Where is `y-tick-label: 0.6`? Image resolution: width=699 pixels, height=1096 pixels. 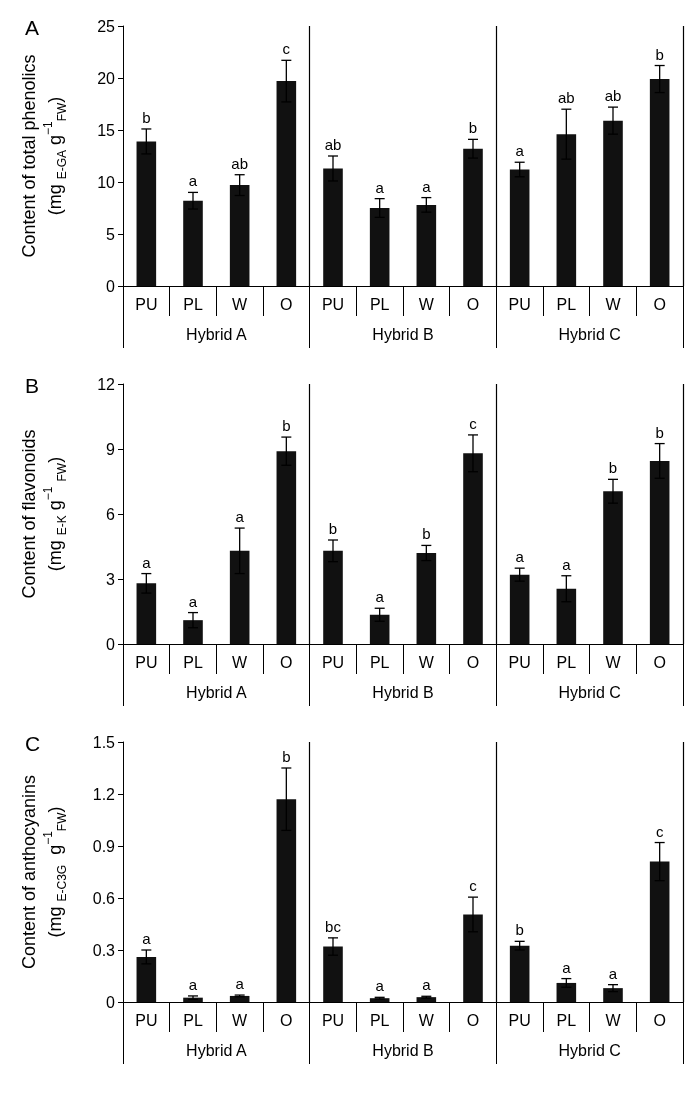 y-tick-label: 0.6 is located at coordinates (104, 898).